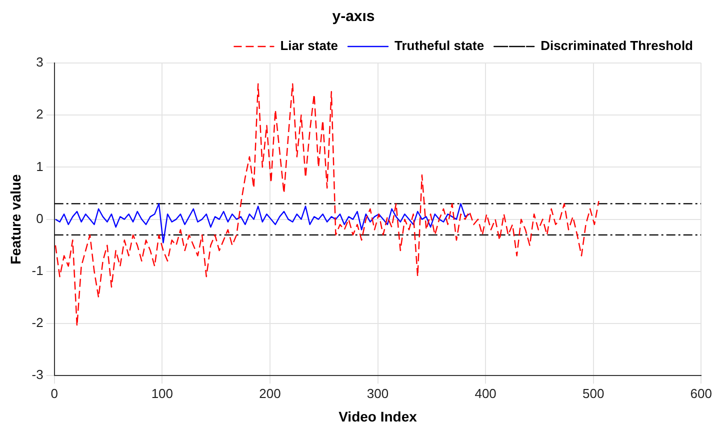 This screenshot has height=430, width=715. What do you see at coordinates (701, 393) in the screenshot?
I see `x-tick-label: 600` at bounding box center [701, 393].